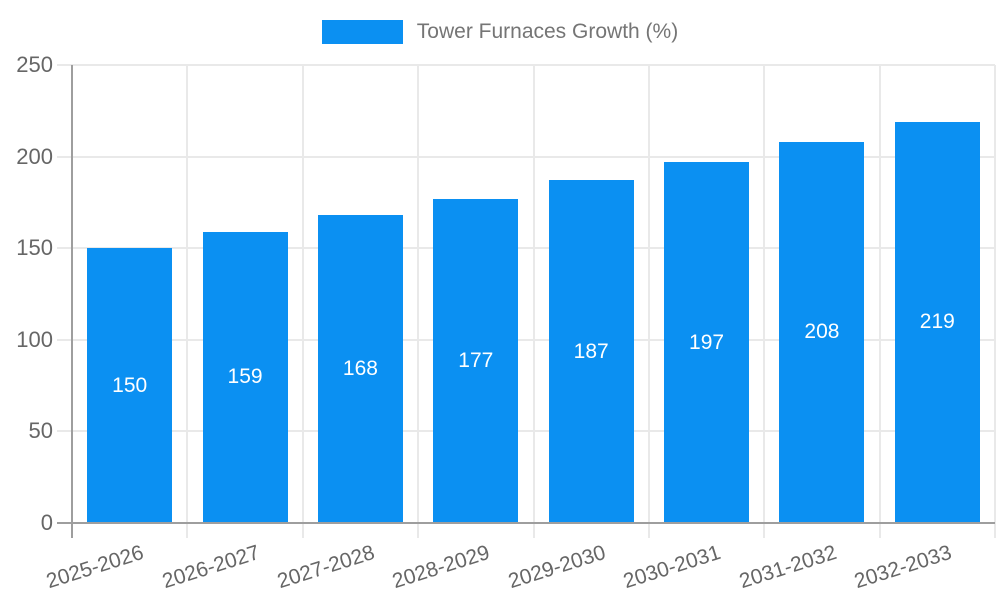  I want to click on bar-value-label: 177, so click(476, 360).